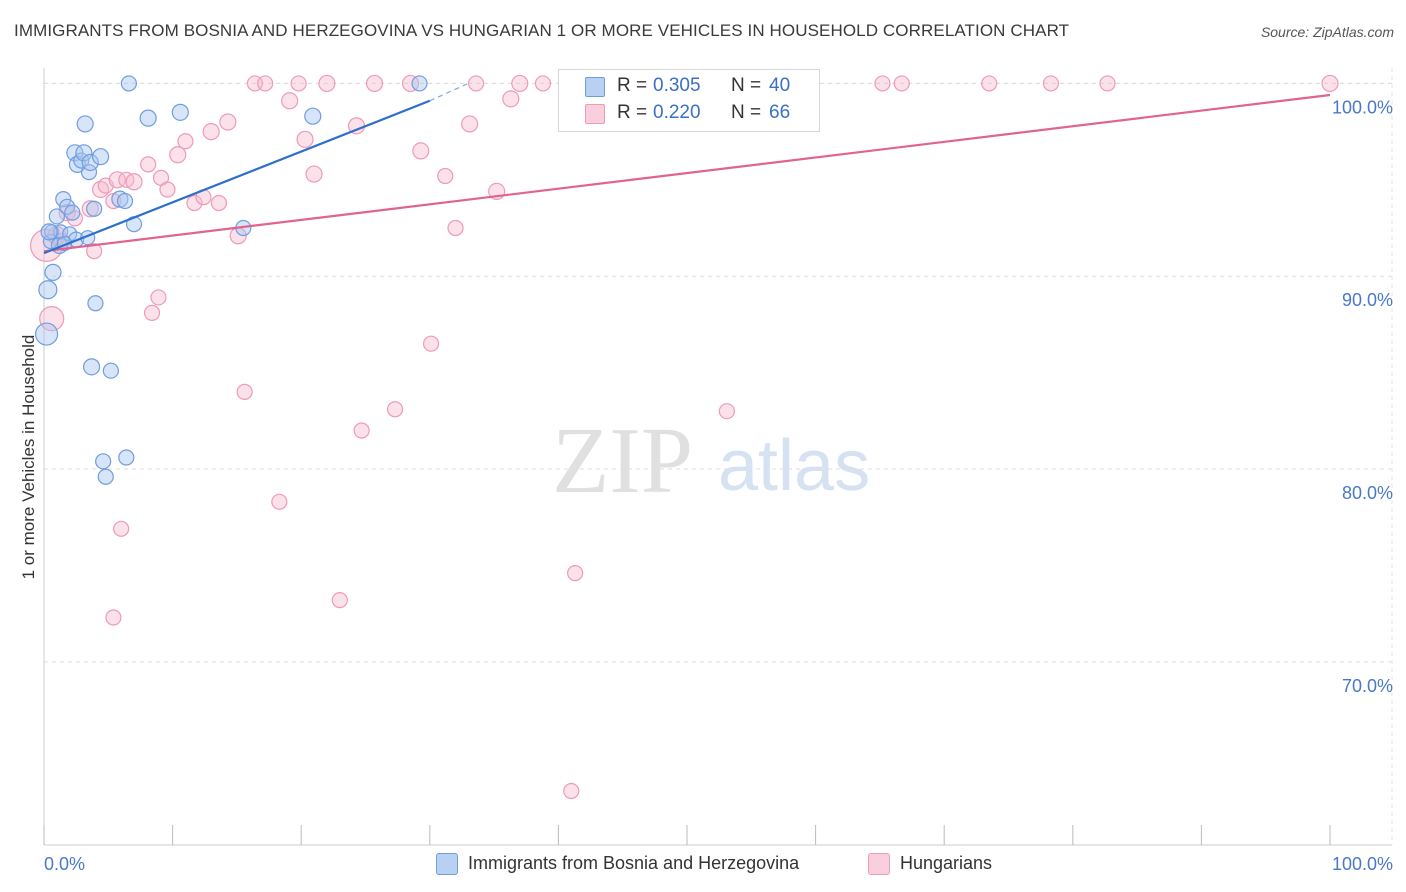 Image resolution: width=1406 pixels, height=892 pixels. Describe the element at coordinates (1367, 493) in the screenshot. I see `y-tick-label: 80.0%` at that location.